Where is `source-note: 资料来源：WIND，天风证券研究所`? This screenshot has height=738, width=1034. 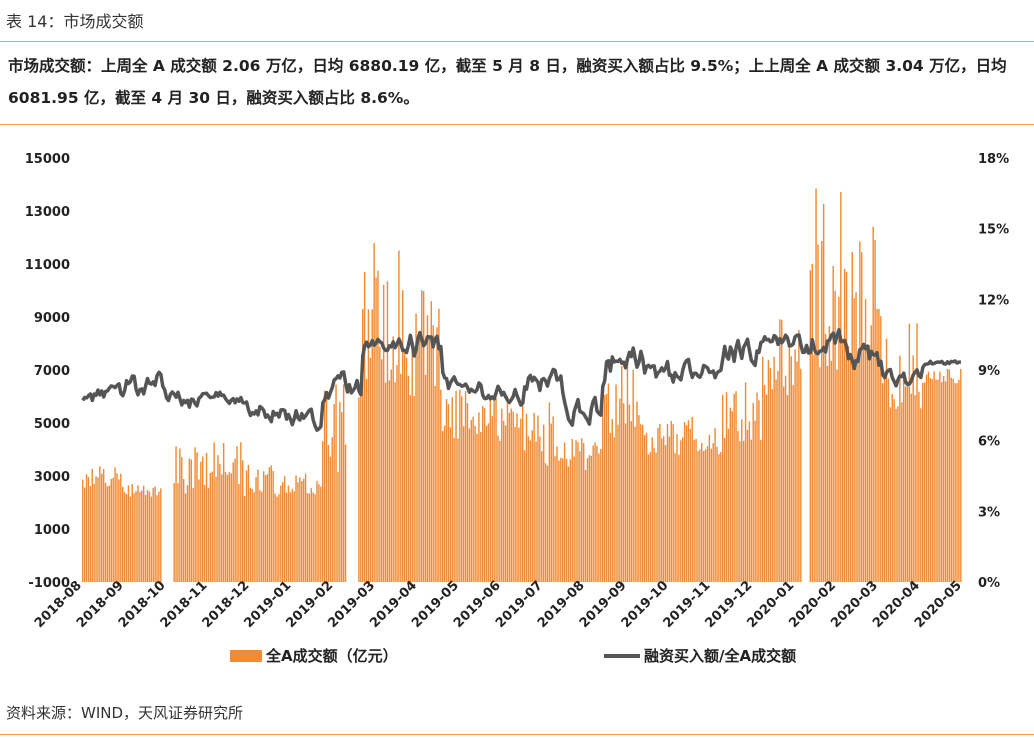 source-note: 资料来源：WIND，天风证券研究所 is located at coordinates (125, 713).